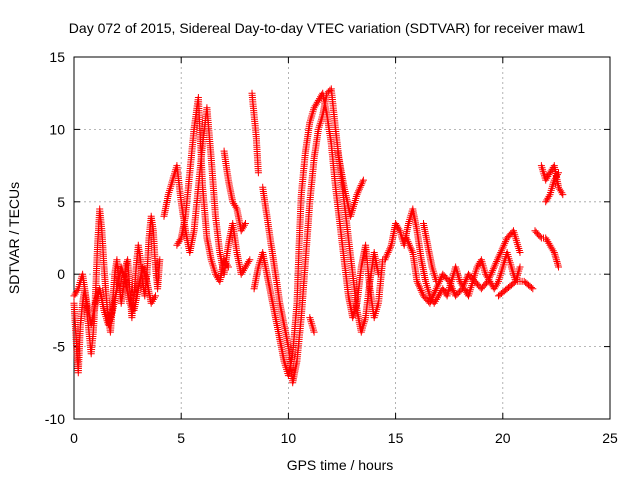 The height and width of the screenshot is (480, 640). What do you see at coordinates (57, 129) in the screenshot?
I see `y-tick-label: 10` at bounding box center [57, 129].